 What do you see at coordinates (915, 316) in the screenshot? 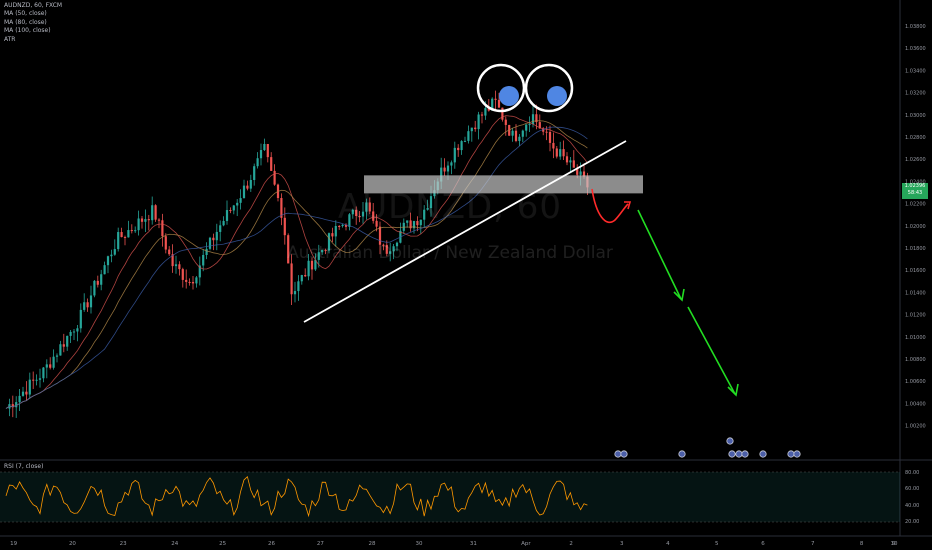
I see `y-tick-label: 1.01200` at bounding box center [915, 316].